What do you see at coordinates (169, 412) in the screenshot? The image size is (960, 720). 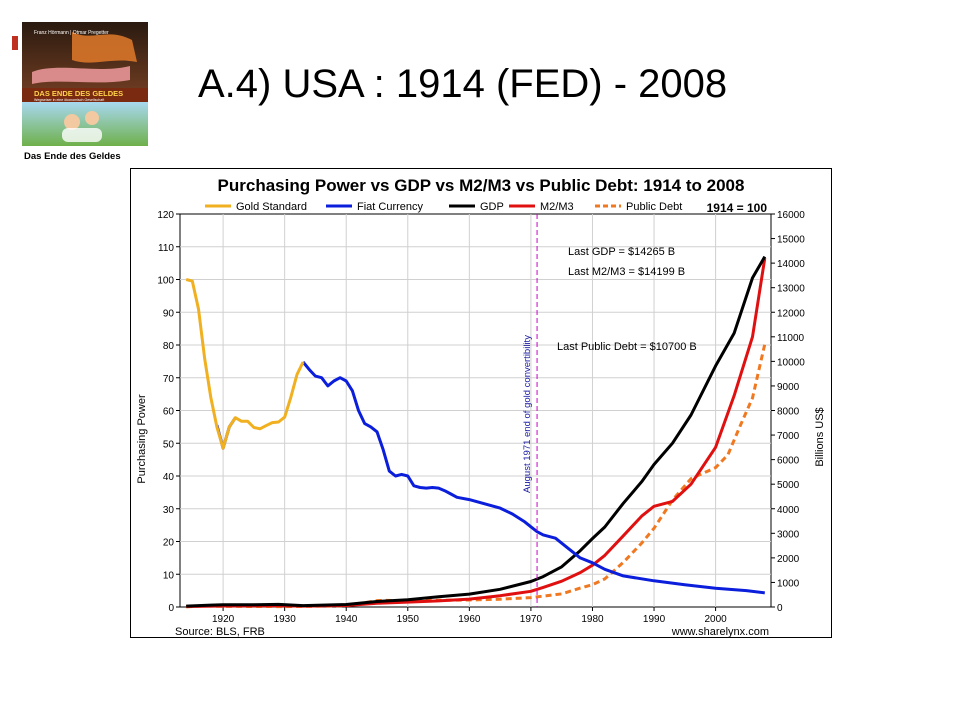 I see `y-tick-label: 60` at bounding box center [169, 412].